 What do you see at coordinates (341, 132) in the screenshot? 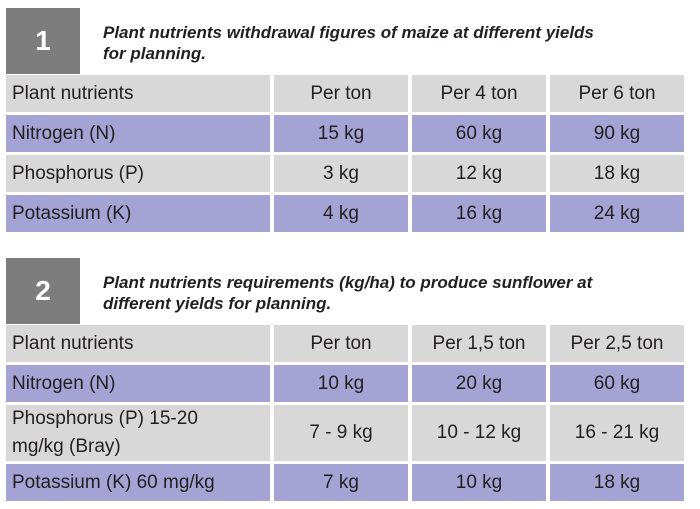
I see `table-cell: 15 kg` at bounding box center [341, 132].